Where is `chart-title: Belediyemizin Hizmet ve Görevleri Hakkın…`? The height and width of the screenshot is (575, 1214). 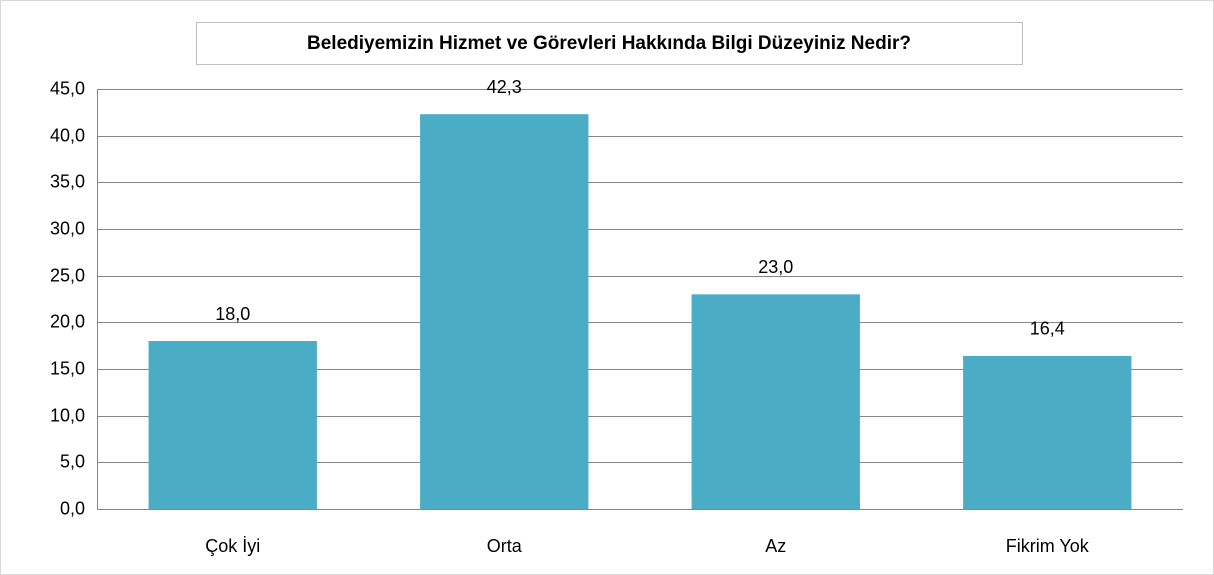
chart-title: Belediyemizin Hizmet ve Görevleri Hakkın… is located at coordinates (609, 43).